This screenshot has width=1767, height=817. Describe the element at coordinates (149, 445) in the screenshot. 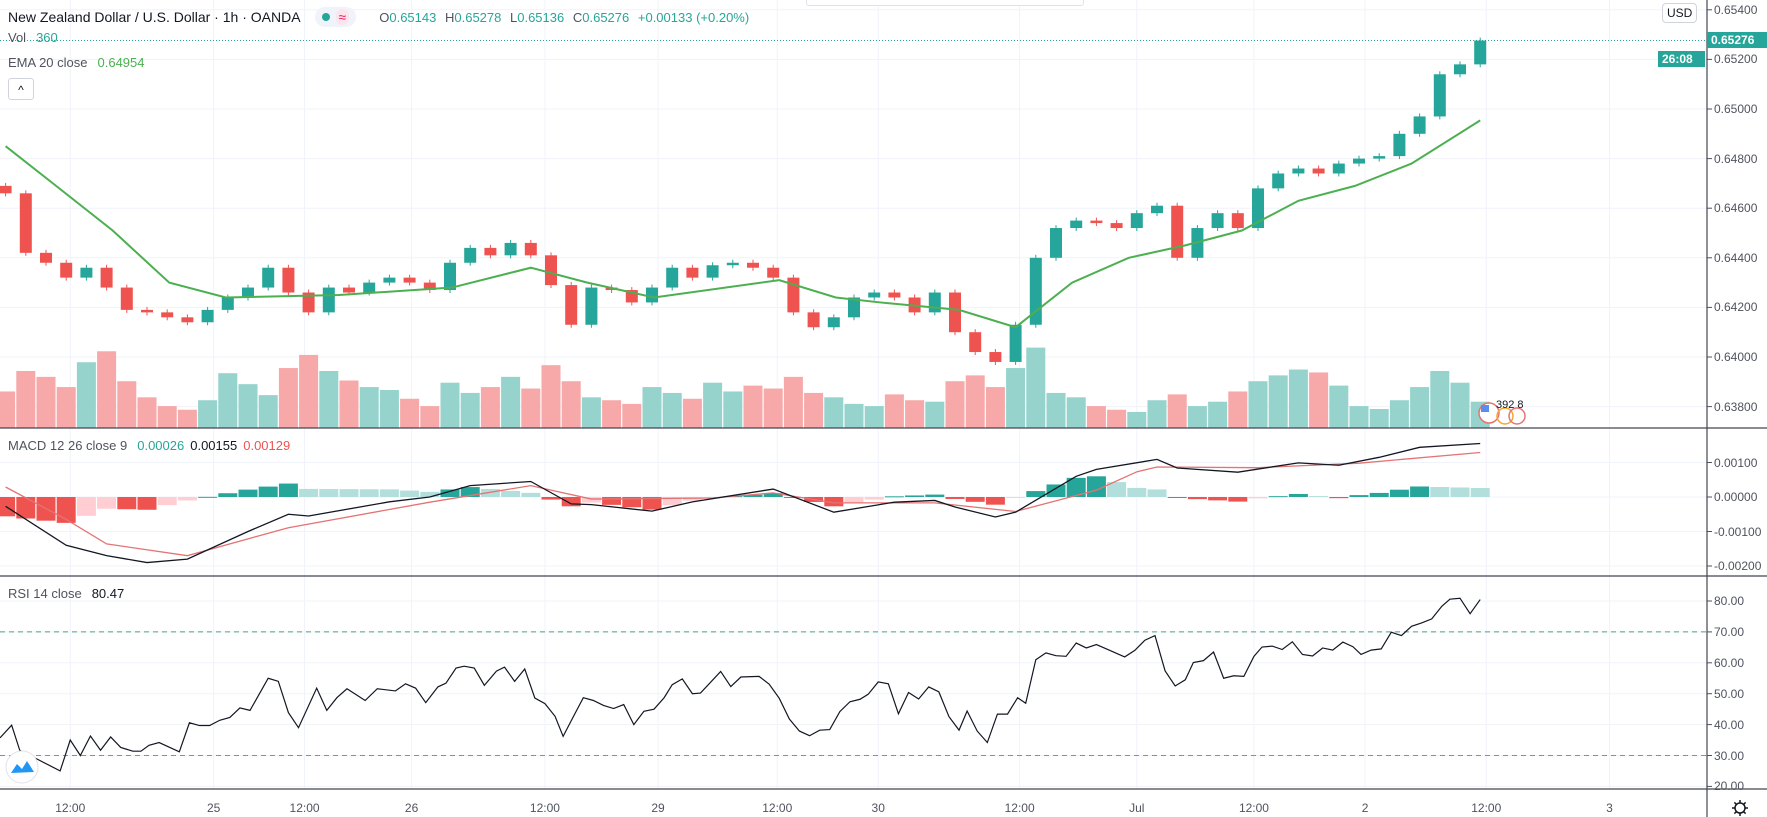

I see `macd-legend: MACD 12 26 close 9 0.00026 0.00155 0.00129` at that location.